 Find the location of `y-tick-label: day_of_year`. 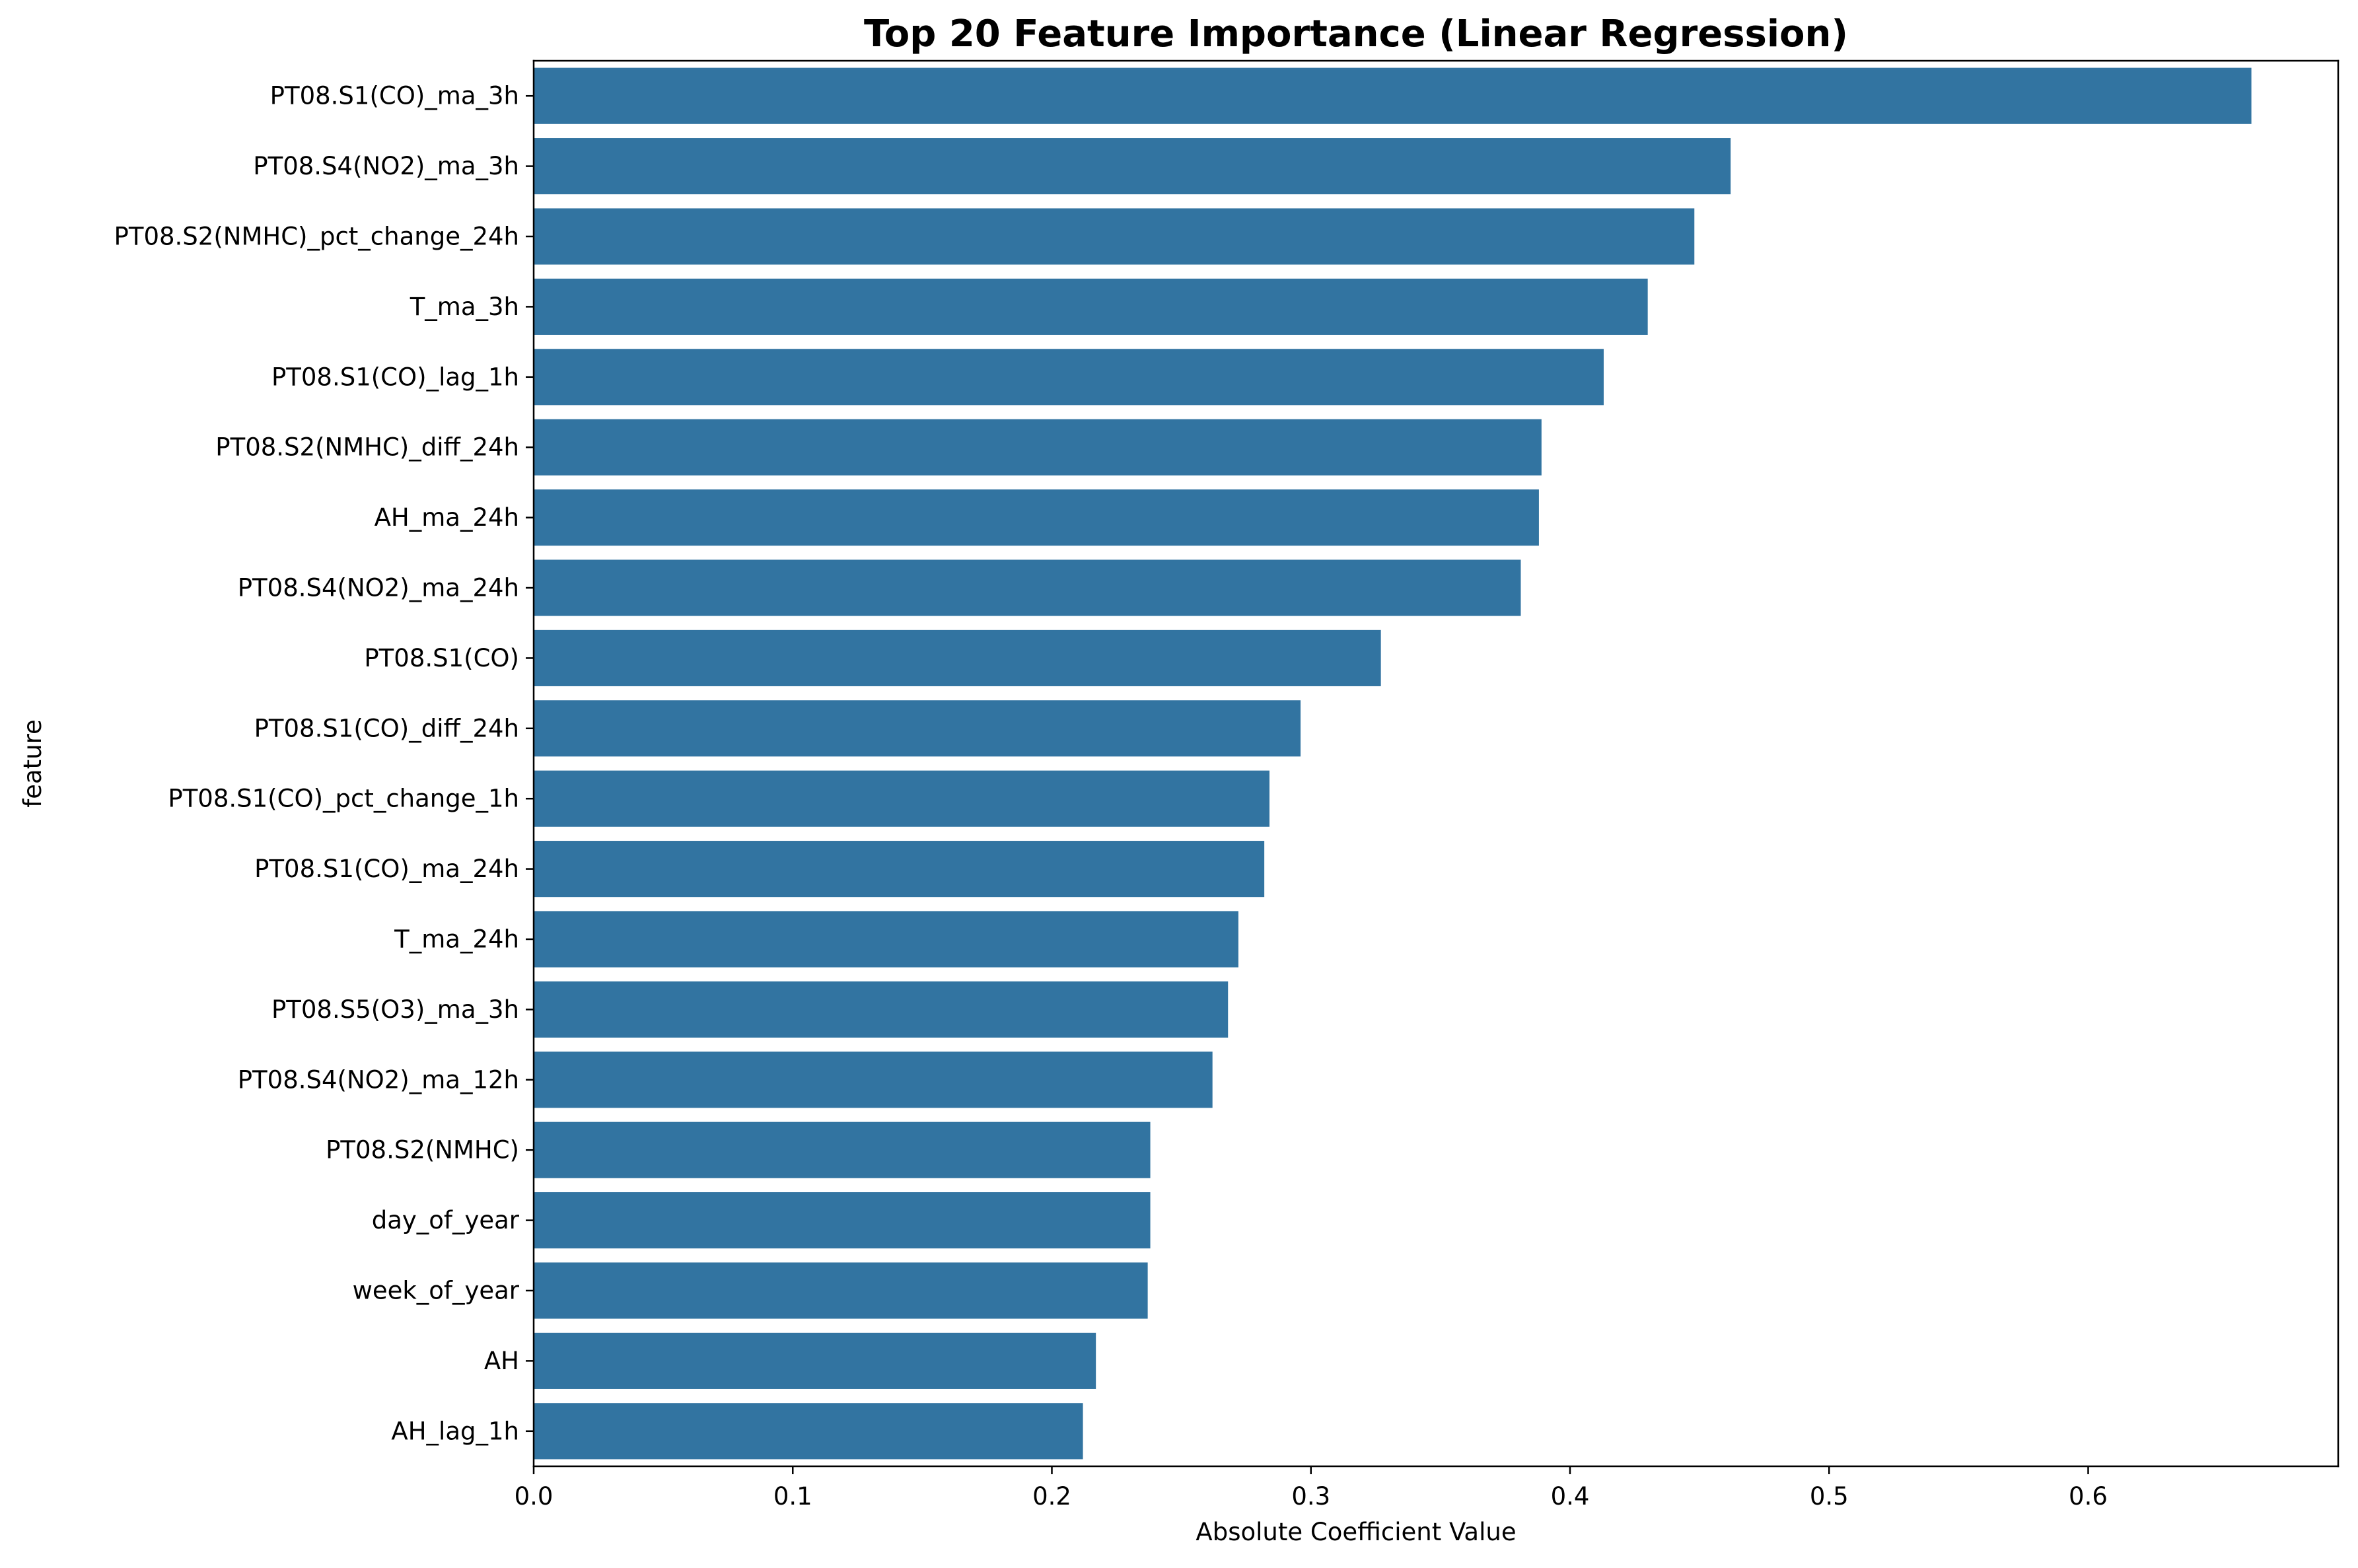

y-tick-label: day_of_year is located at coordinates (446, 1220).